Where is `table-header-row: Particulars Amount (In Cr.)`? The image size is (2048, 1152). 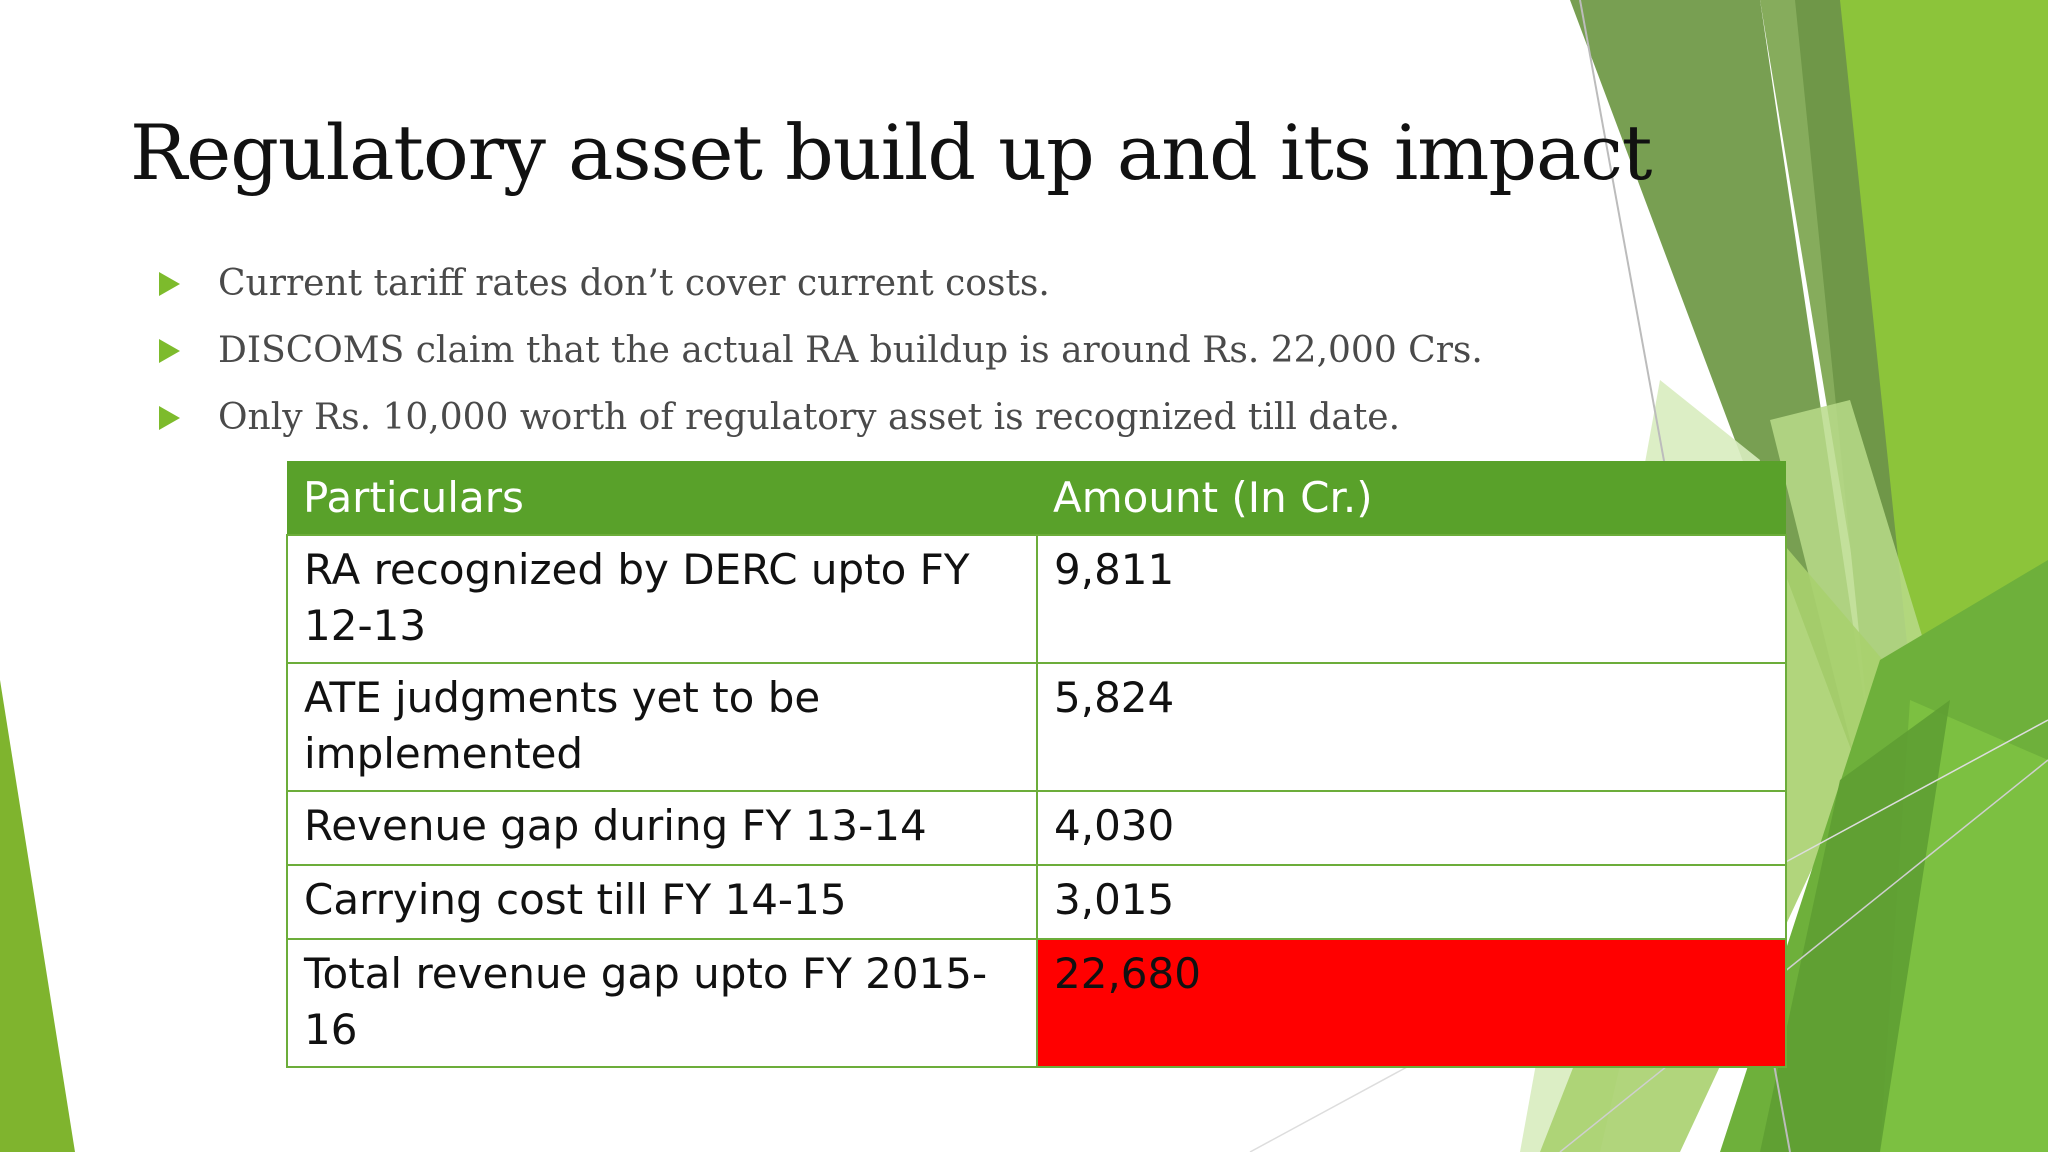 table-header-row: Particulars Amount (In Cr.) is located at coordinates (1036, 498).